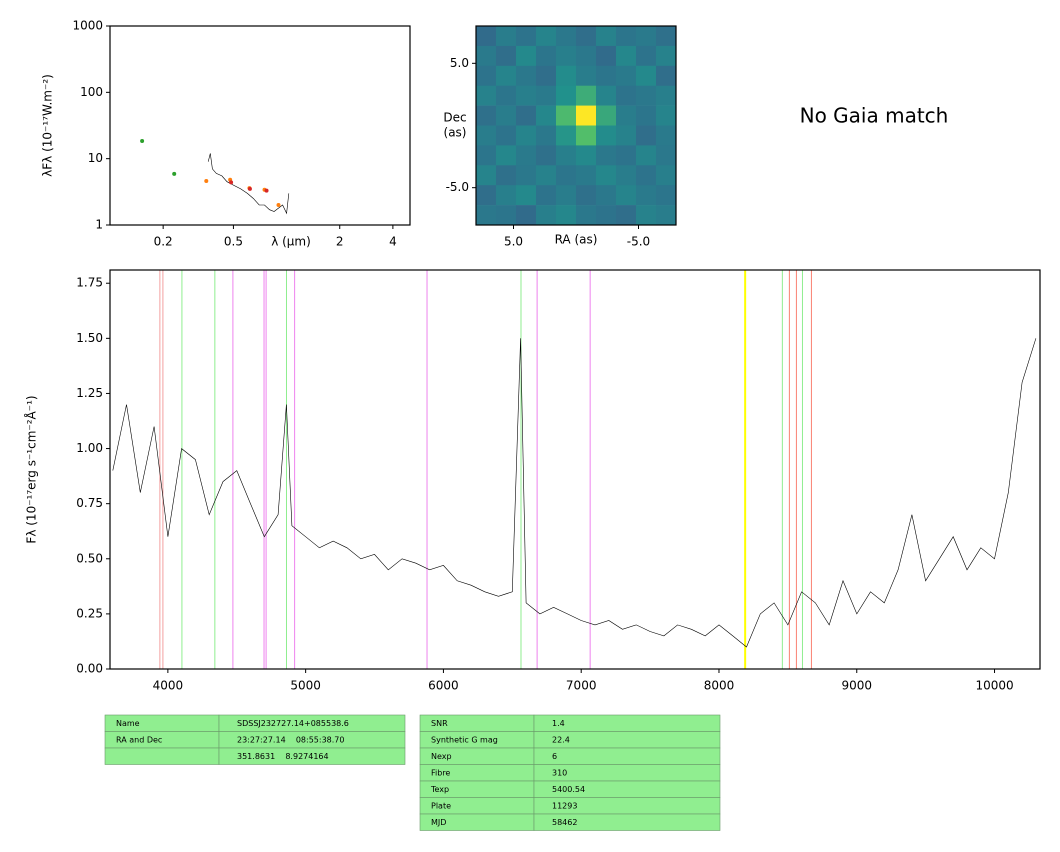 Image resolution: width=1060 pixels, height=852 pixels. I want to click on y-tick-label: 100, so click(91, 92).